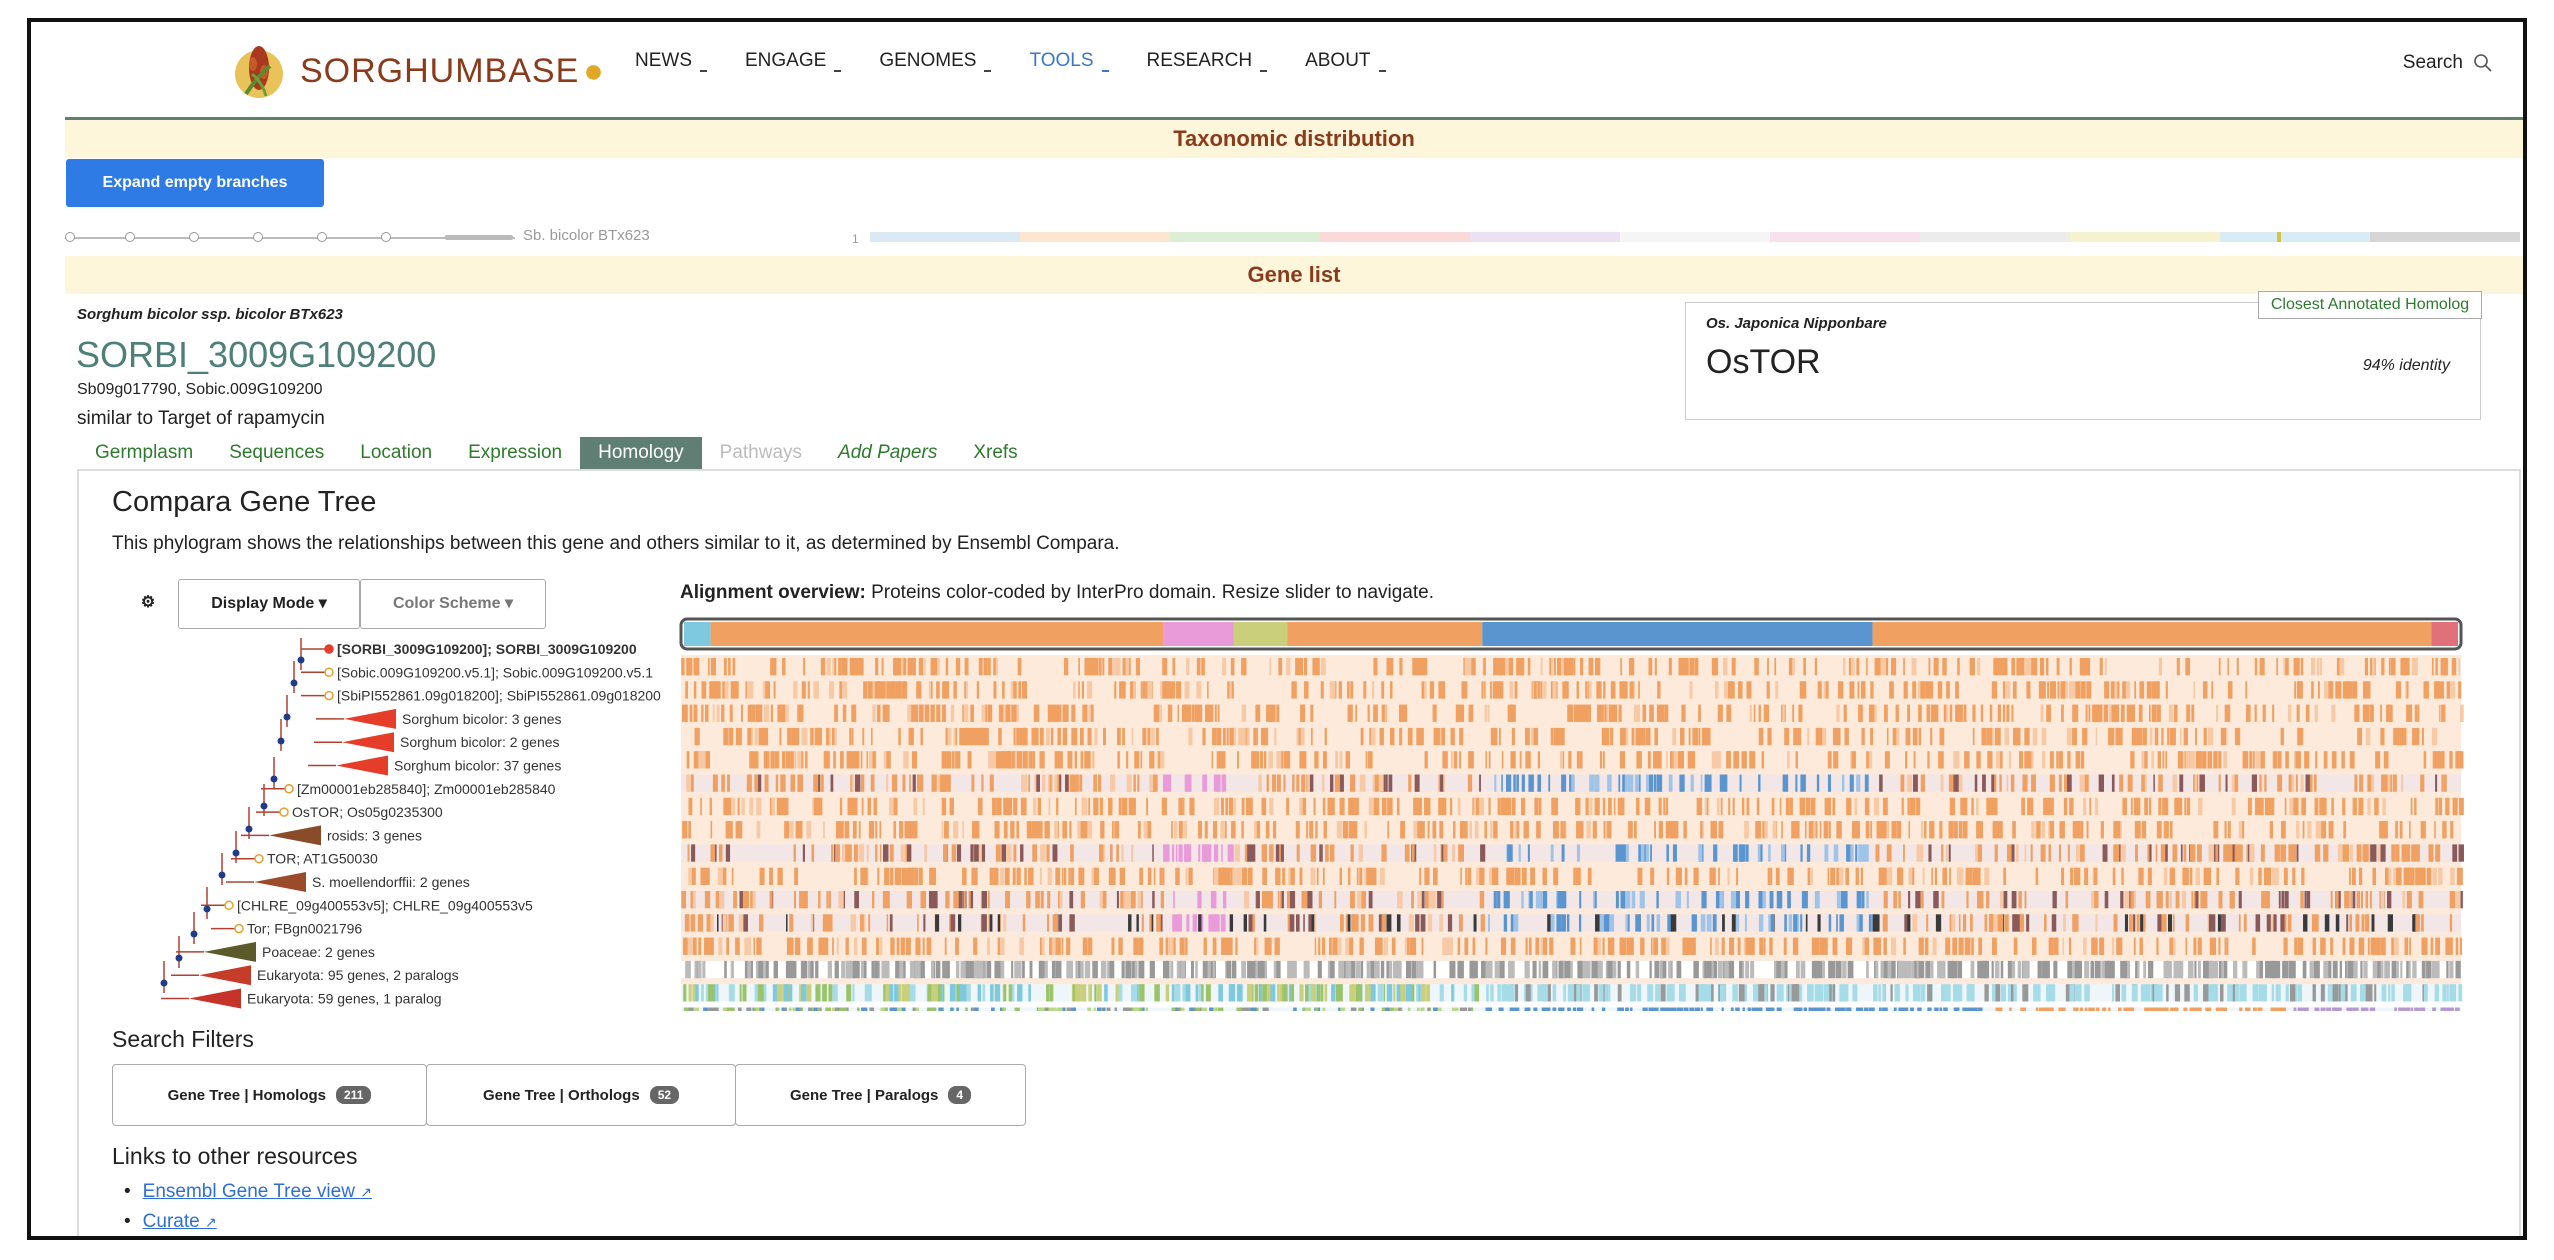 The height and width of the screenshot is (1260, 2554). I want to click on curate-link: • Curate ↗, so click(170, 1221).